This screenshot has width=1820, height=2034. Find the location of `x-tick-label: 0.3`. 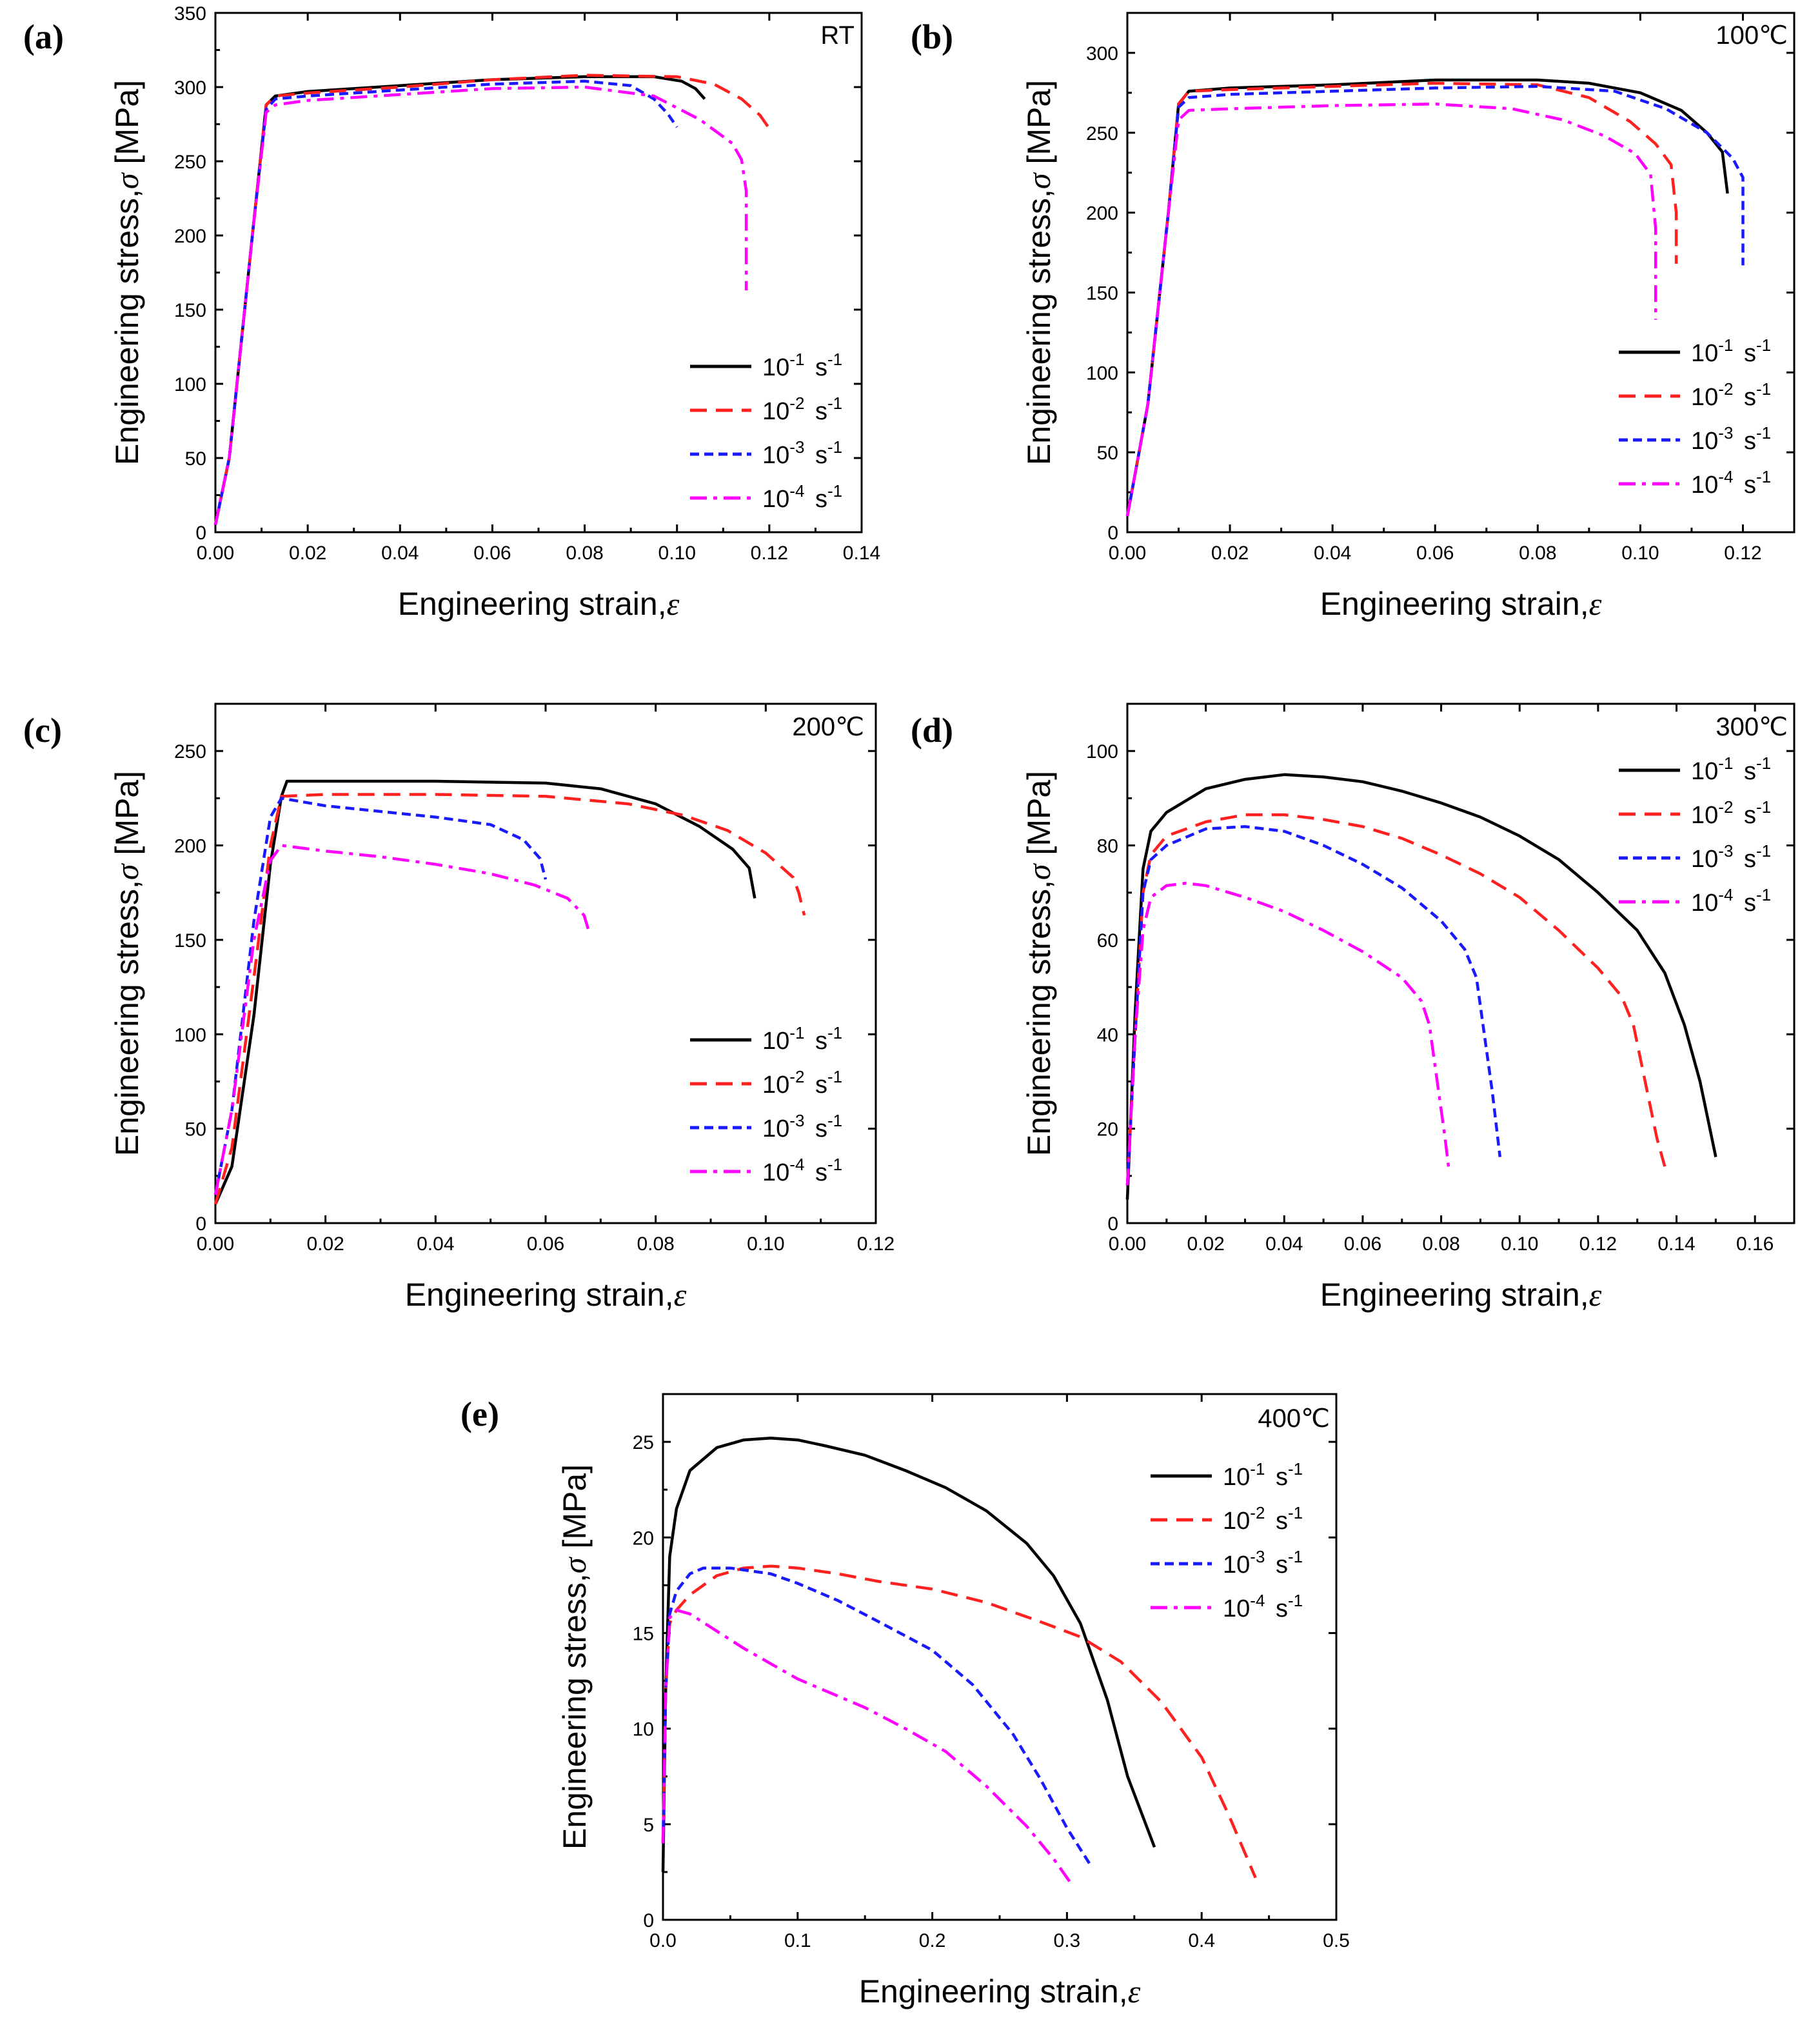

x-tick-label: 0.3 is located at coordinates (1068, 1940).